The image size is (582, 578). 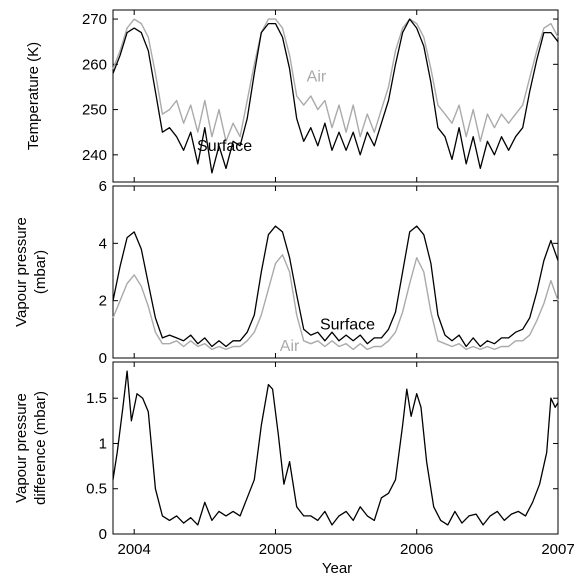 I want to click on vapour-pressure-y-tick-label: 4, so click(x=103, y=243).